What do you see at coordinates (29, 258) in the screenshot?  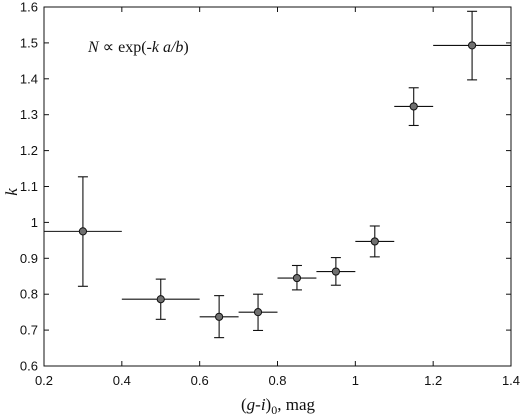 I see `y-tick-label: 0.9` at bounding box center [29, 258].